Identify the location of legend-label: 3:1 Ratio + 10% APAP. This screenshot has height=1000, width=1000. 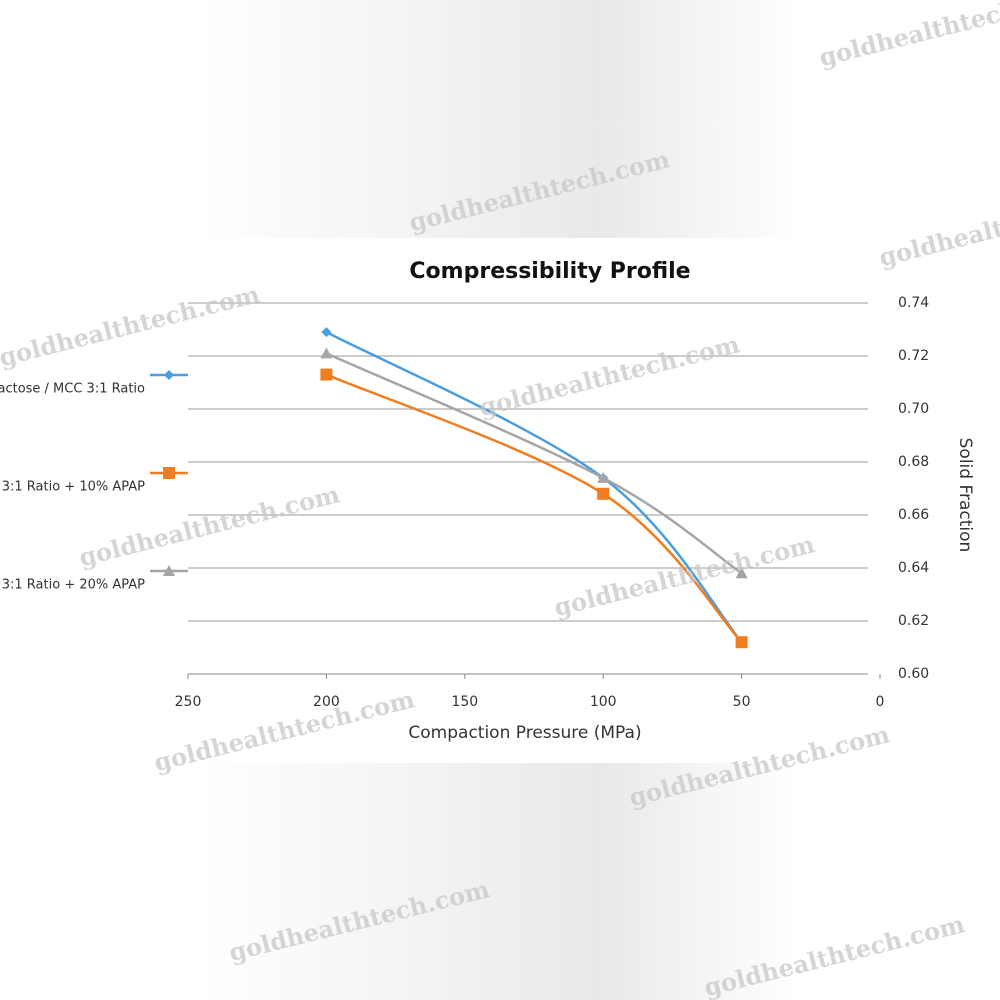
(73, 487).